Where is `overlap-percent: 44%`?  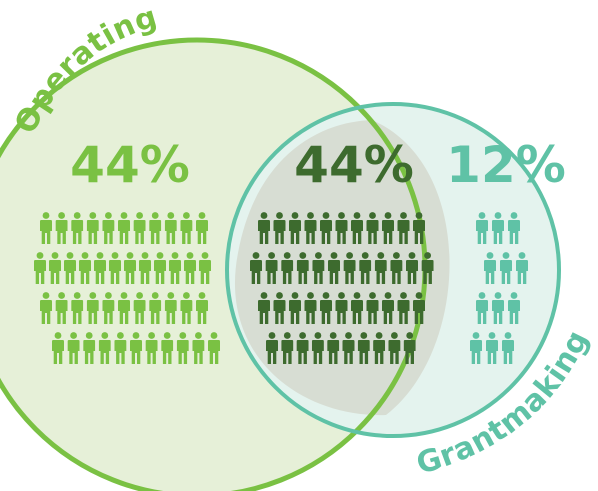 overlap-percent: 44% is located at coordinates (354, 165).